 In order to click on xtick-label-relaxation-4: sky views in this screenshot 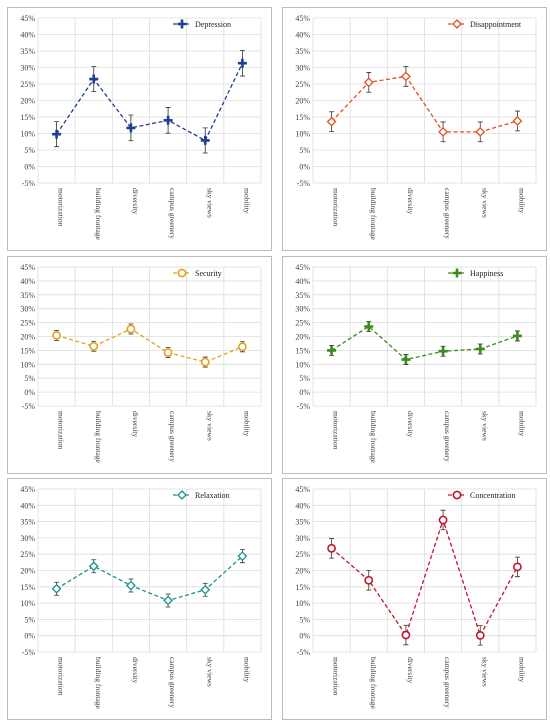, I will do `click(209, 672)`.